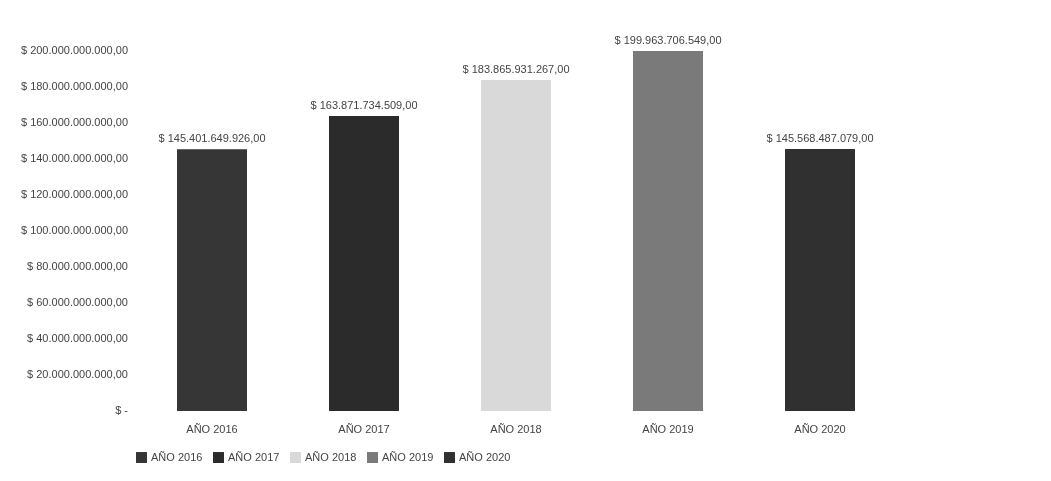 This screenshot has height=481, width=1051. I want to click on y-tick-label: $ 100.000.000.000,00, so click(74, 230).